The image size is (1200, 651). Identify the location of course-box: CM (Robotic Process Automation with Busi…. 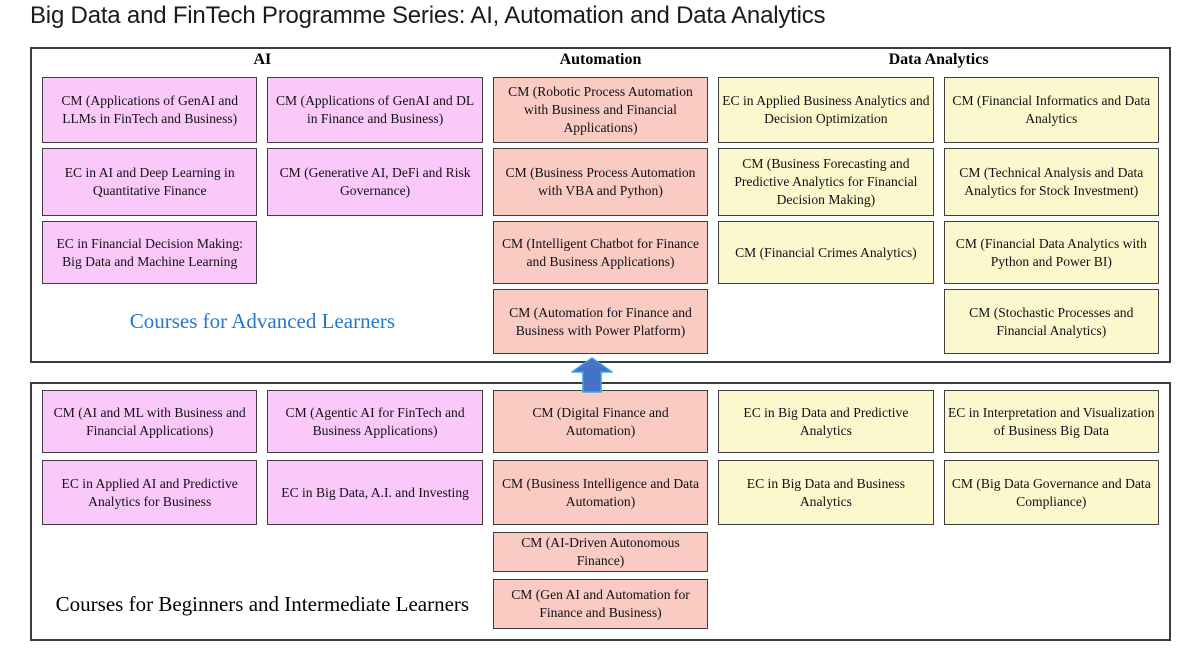
(600, 110).